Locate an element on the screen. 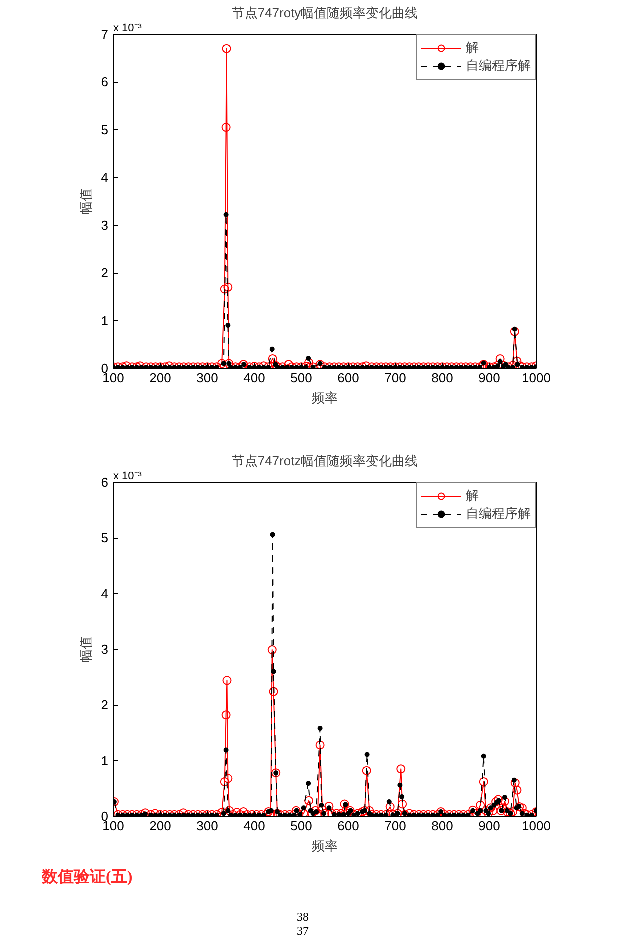 Image resolution: width=629 pixels, height=942 pixels. text: 数值验证(五) is located at coordinates (87, 878).